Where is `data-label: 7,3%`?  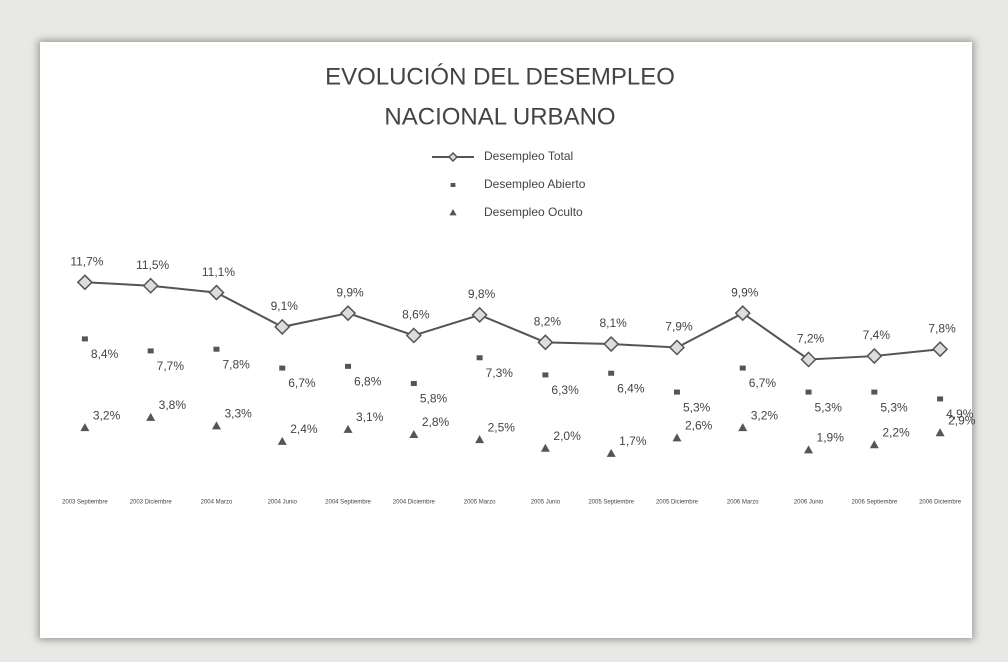
data-label: 7,3% is located at coordinates (500, 373).